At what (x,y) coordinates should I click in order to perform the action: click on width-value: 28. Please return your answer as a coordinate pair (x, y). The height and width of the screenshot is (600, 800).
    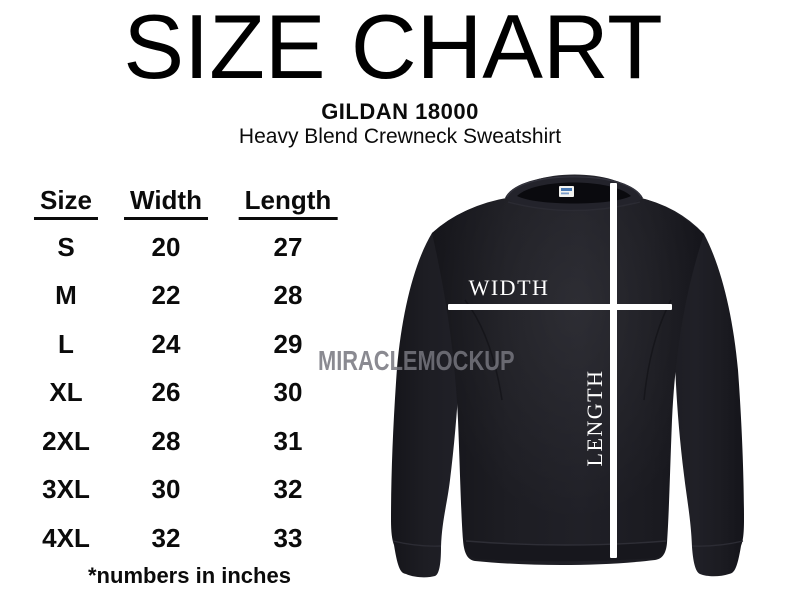
    Looking at the image, I should click on (166, 441).